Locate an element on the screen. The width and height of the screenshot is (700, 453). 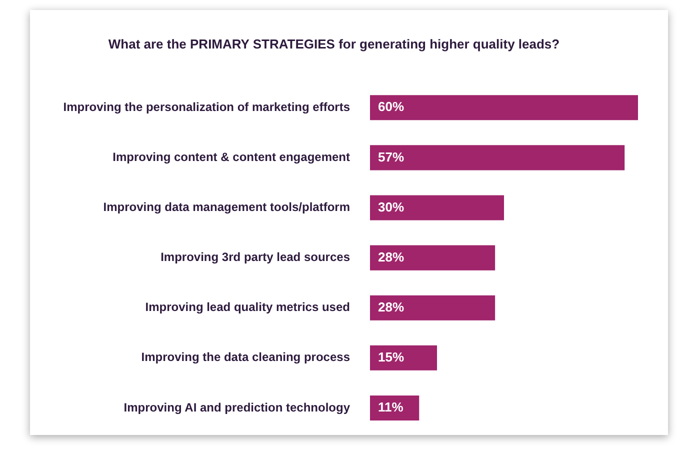
chart-title: What are the PRIMARY STRATEGIES for generating higher quality leads? is located at coordinates (334, 44).